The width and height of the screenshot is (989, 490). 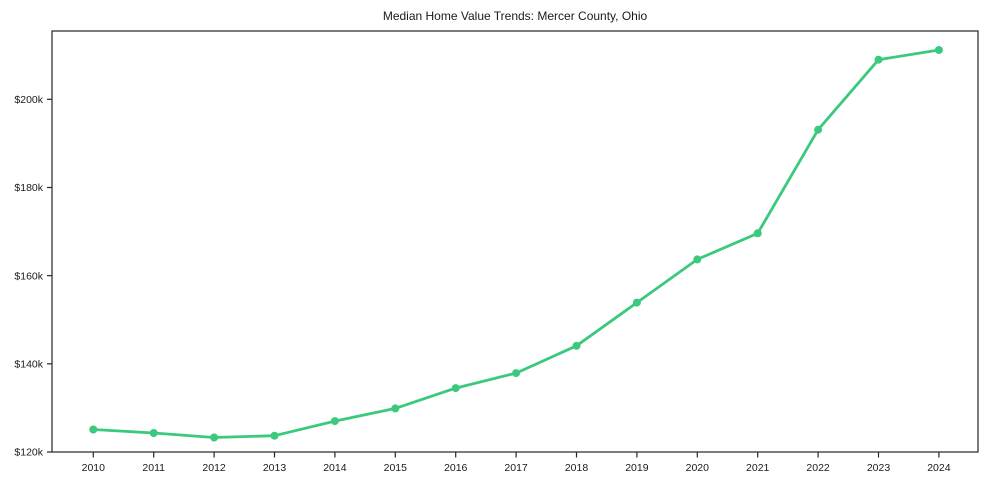 I want to click on y-tick-label: $120k, so click(x=28, y=453).